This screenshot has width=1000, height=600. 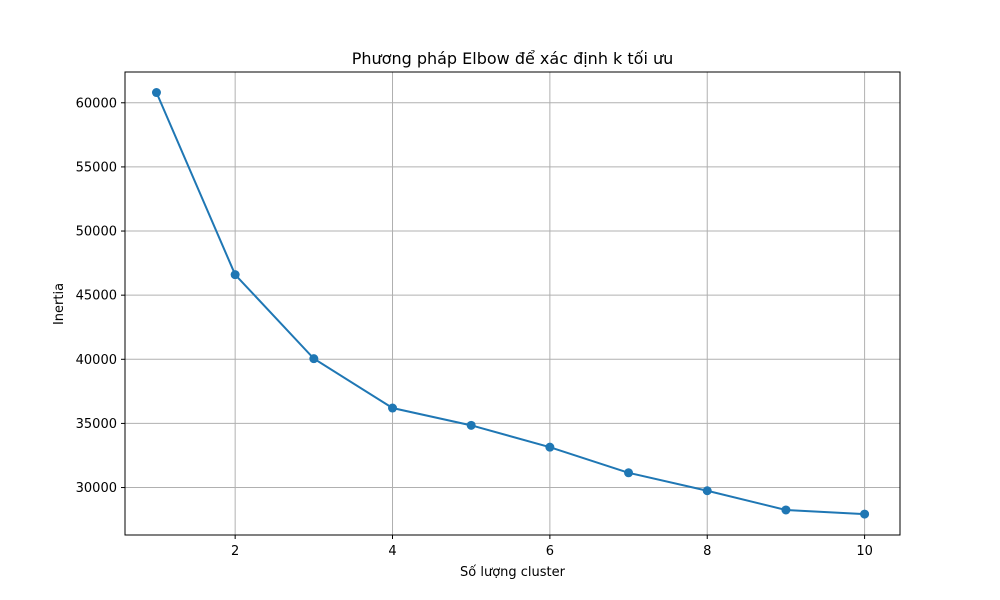 What do you see at coordinates (96, 167) in the screenshot?
I see `y-tick-label: 55000` at bounding box center [96, 167].